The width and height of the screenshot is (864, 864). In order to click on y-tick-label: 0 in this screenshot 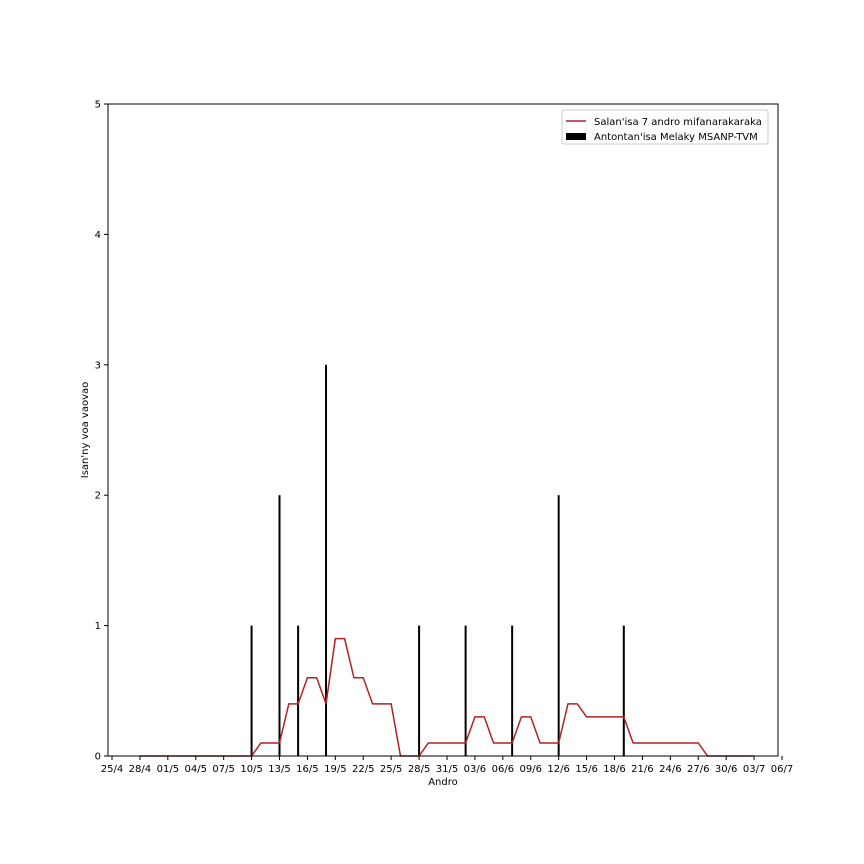, I will do `click(98, 757)`.